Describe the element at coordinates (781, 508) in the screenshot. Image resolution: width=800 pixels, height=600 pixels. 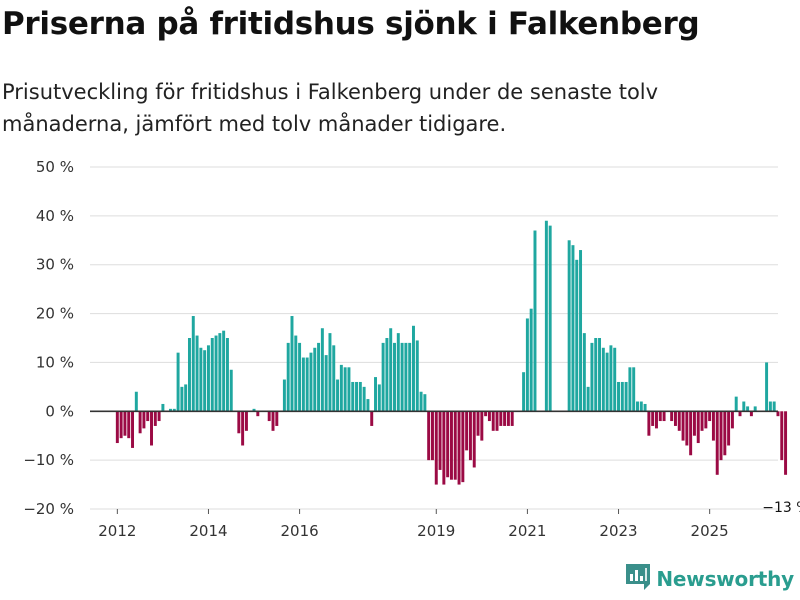
I see `last-value-annotation: −13 %` at that location.